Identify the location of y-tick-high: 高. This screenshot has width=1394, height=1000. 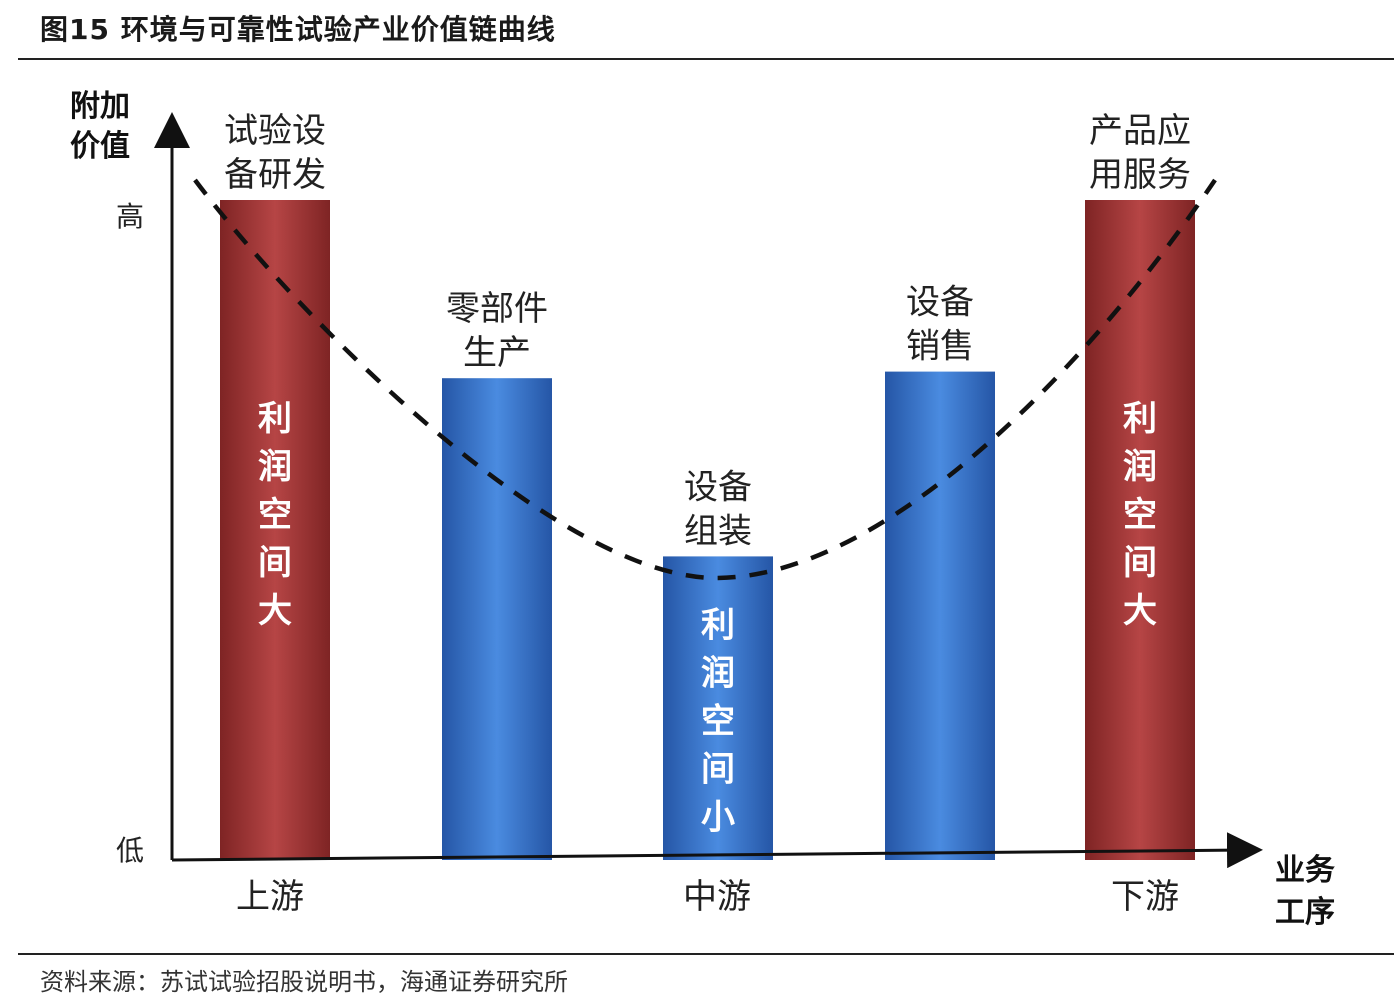
(130, 216).